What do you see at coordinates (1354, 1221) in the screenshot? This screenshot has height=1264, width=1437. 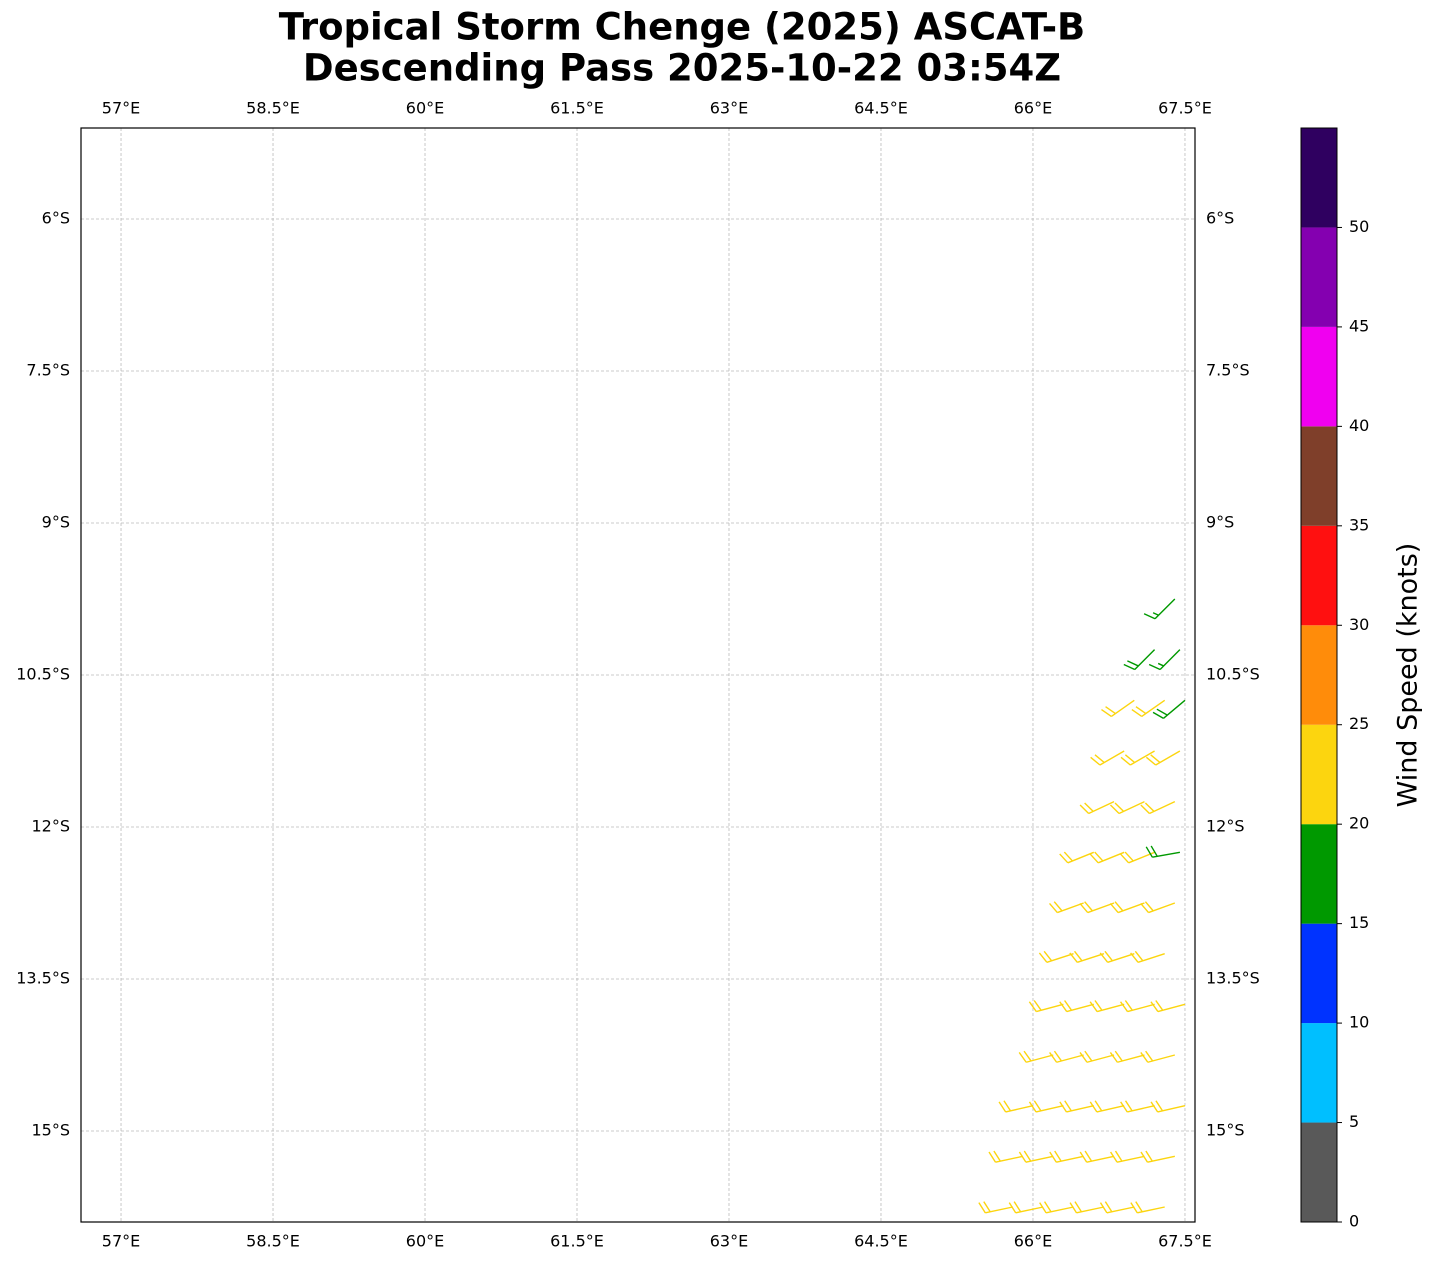 I see `colorbar-tick-label: 0` at bounding box center [1354, 1221].